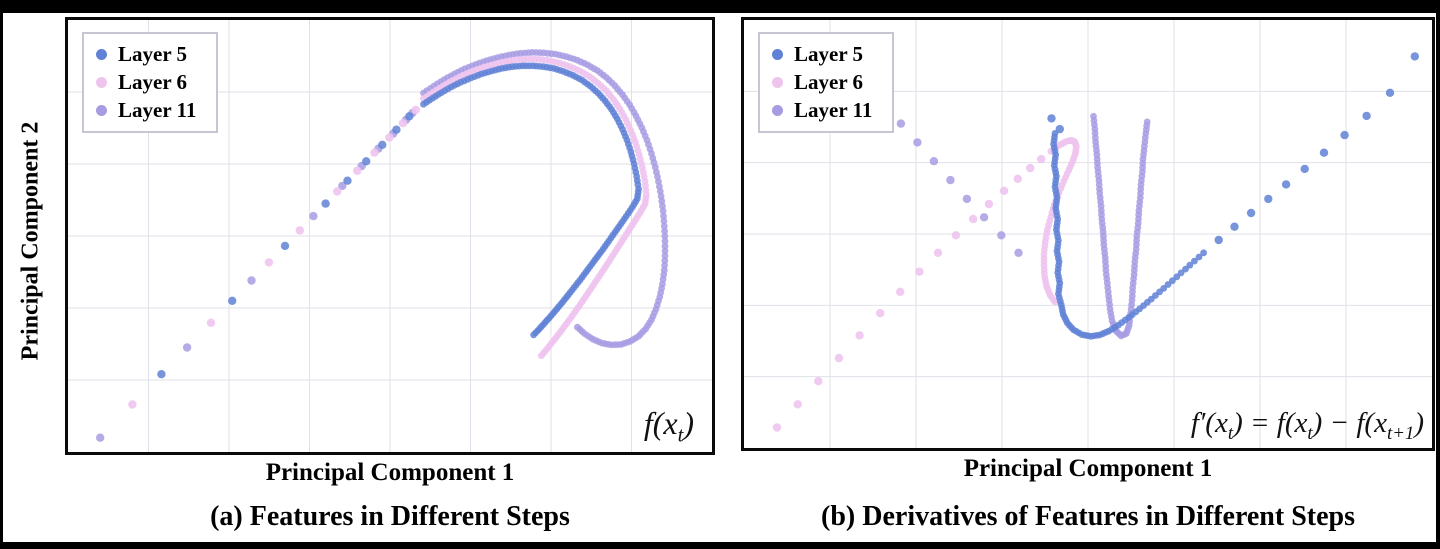  What do you see at coordinates (668, 425) in the screenshot?
I see `annotation-formula-a: f(xt)` at bounding box center [668, 425].